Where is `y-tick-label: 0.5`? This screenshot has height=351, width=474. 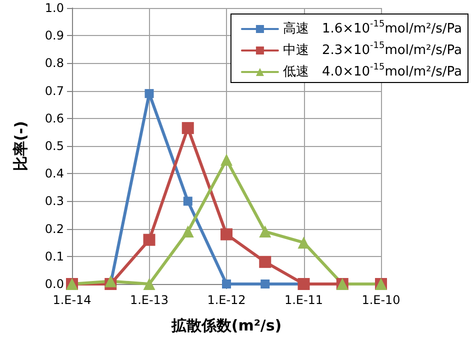
y-tick-label: 0.5 is located at coordinates (54, 146).